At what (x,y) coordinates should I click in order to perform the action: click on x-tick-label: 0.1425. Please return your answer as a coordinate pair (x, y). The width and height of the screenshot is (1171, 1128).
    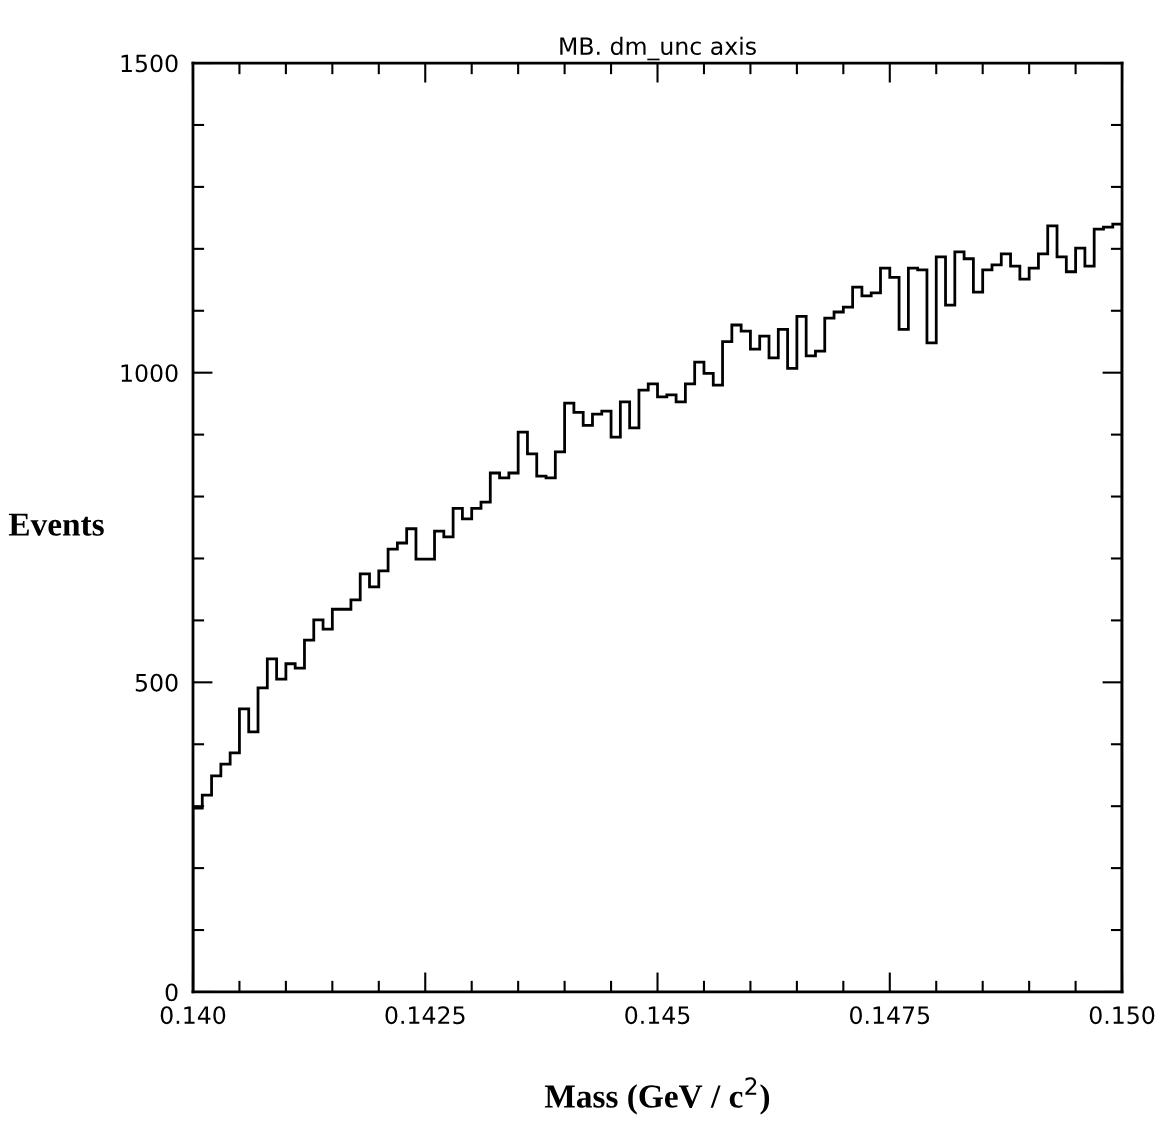
    Looking at the image, I should click on (425, 1015).